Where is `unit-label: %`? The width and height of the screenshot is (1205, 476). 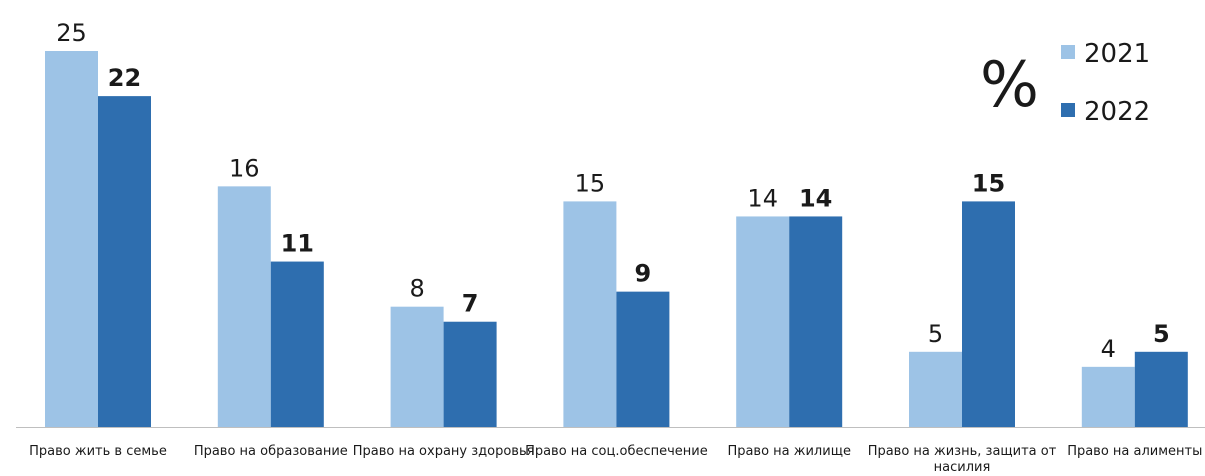
unit-label: % is located at coordinates (1009, 84).